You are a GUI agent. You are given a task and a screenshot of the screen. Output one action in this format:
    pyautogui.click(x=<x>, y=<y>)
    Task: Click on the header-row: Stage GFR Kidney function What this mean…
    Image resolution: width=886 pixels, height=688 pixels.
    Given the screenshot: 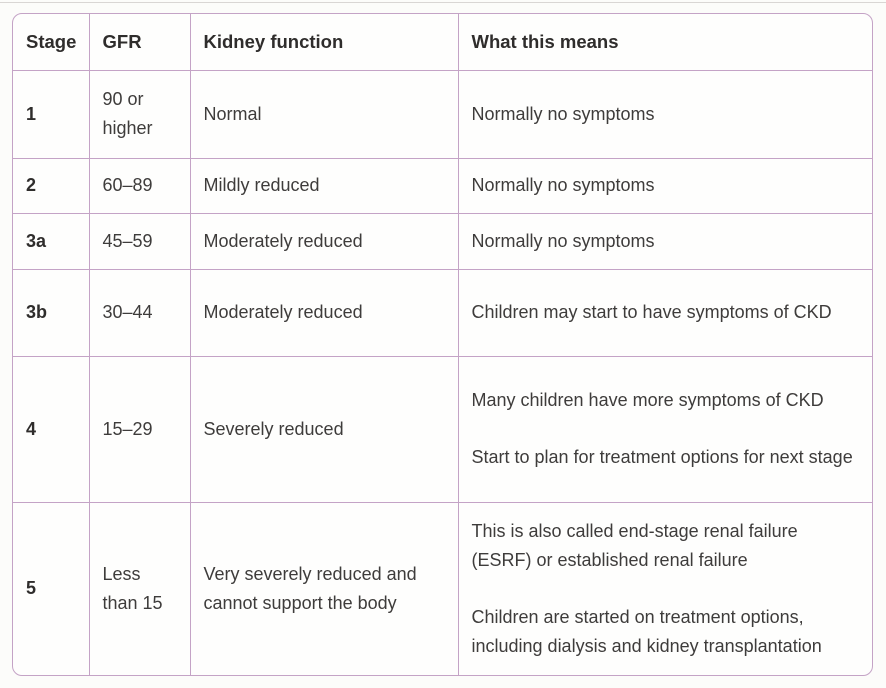 What is the action you would take?
    pyautogui.click(x=442, y=42)
    